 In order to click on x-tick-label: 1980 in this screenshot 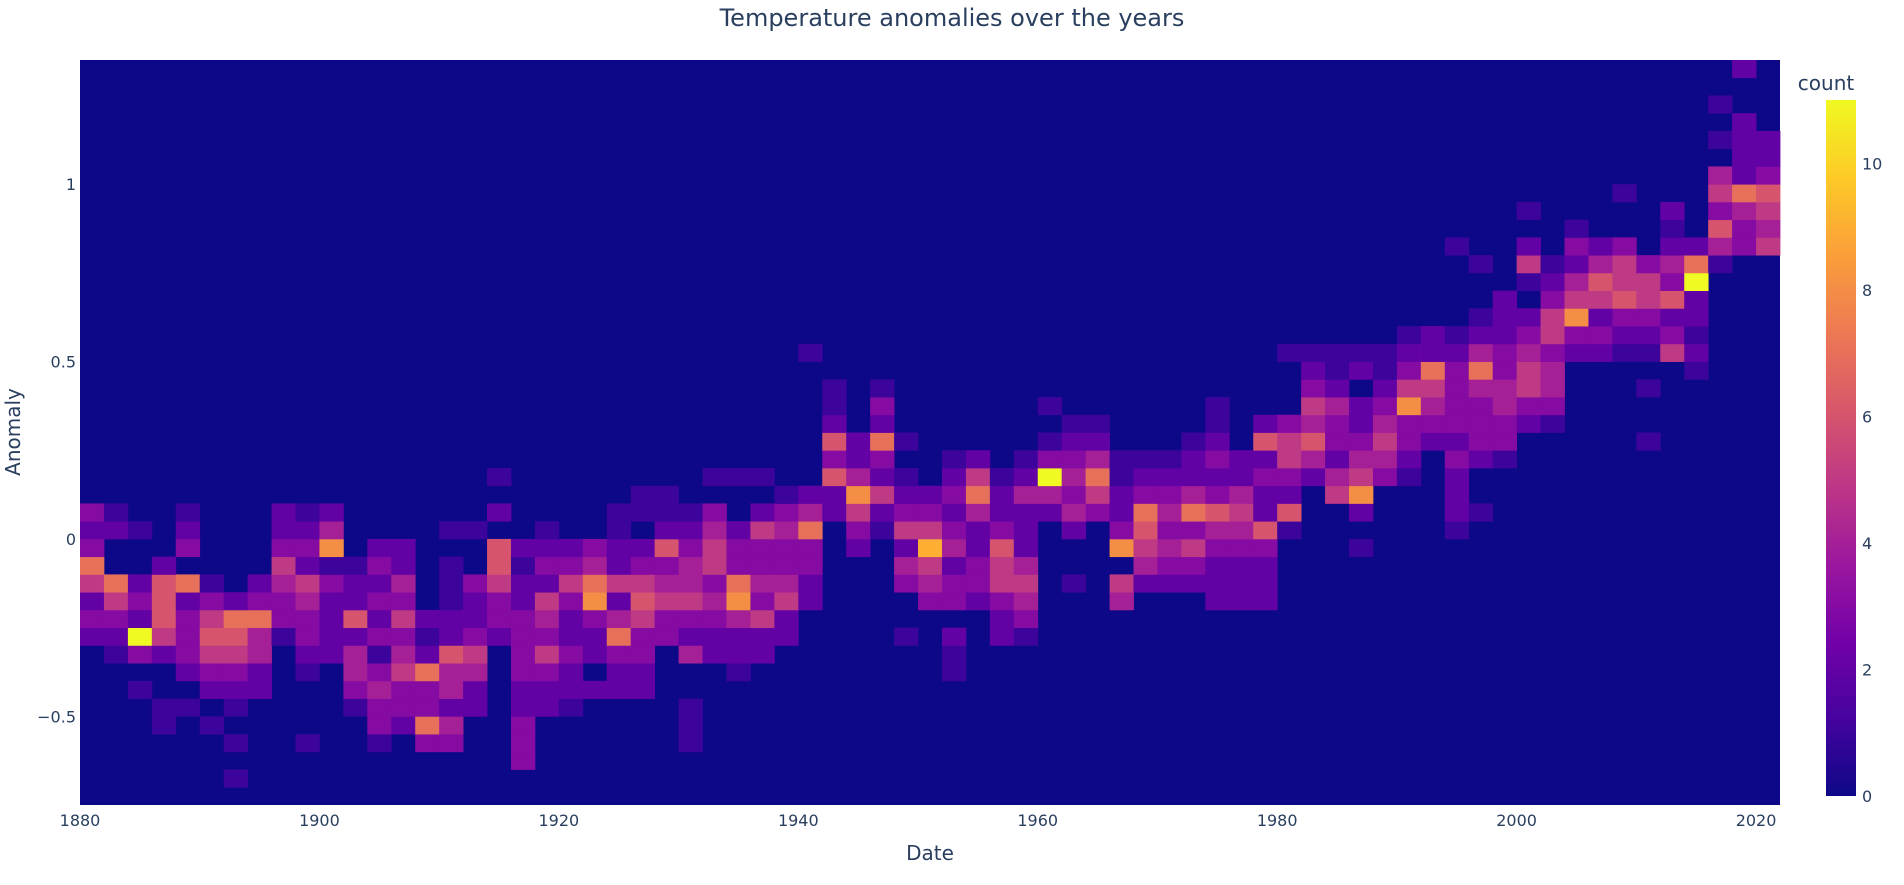, I will do `click(1277, 820)`.